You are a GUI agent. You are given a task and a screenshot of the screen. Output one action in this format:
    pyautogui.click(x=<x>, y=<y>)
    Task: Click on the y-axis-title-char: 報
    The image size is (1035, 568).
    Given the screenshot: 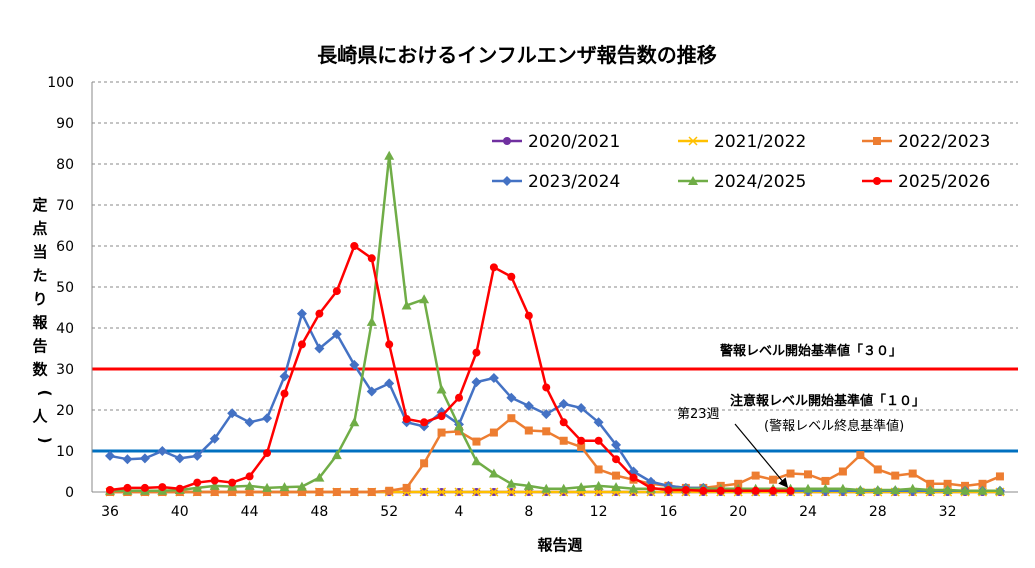 What is the action you would take?
    pyautogui.click(x=40, y=323)
    